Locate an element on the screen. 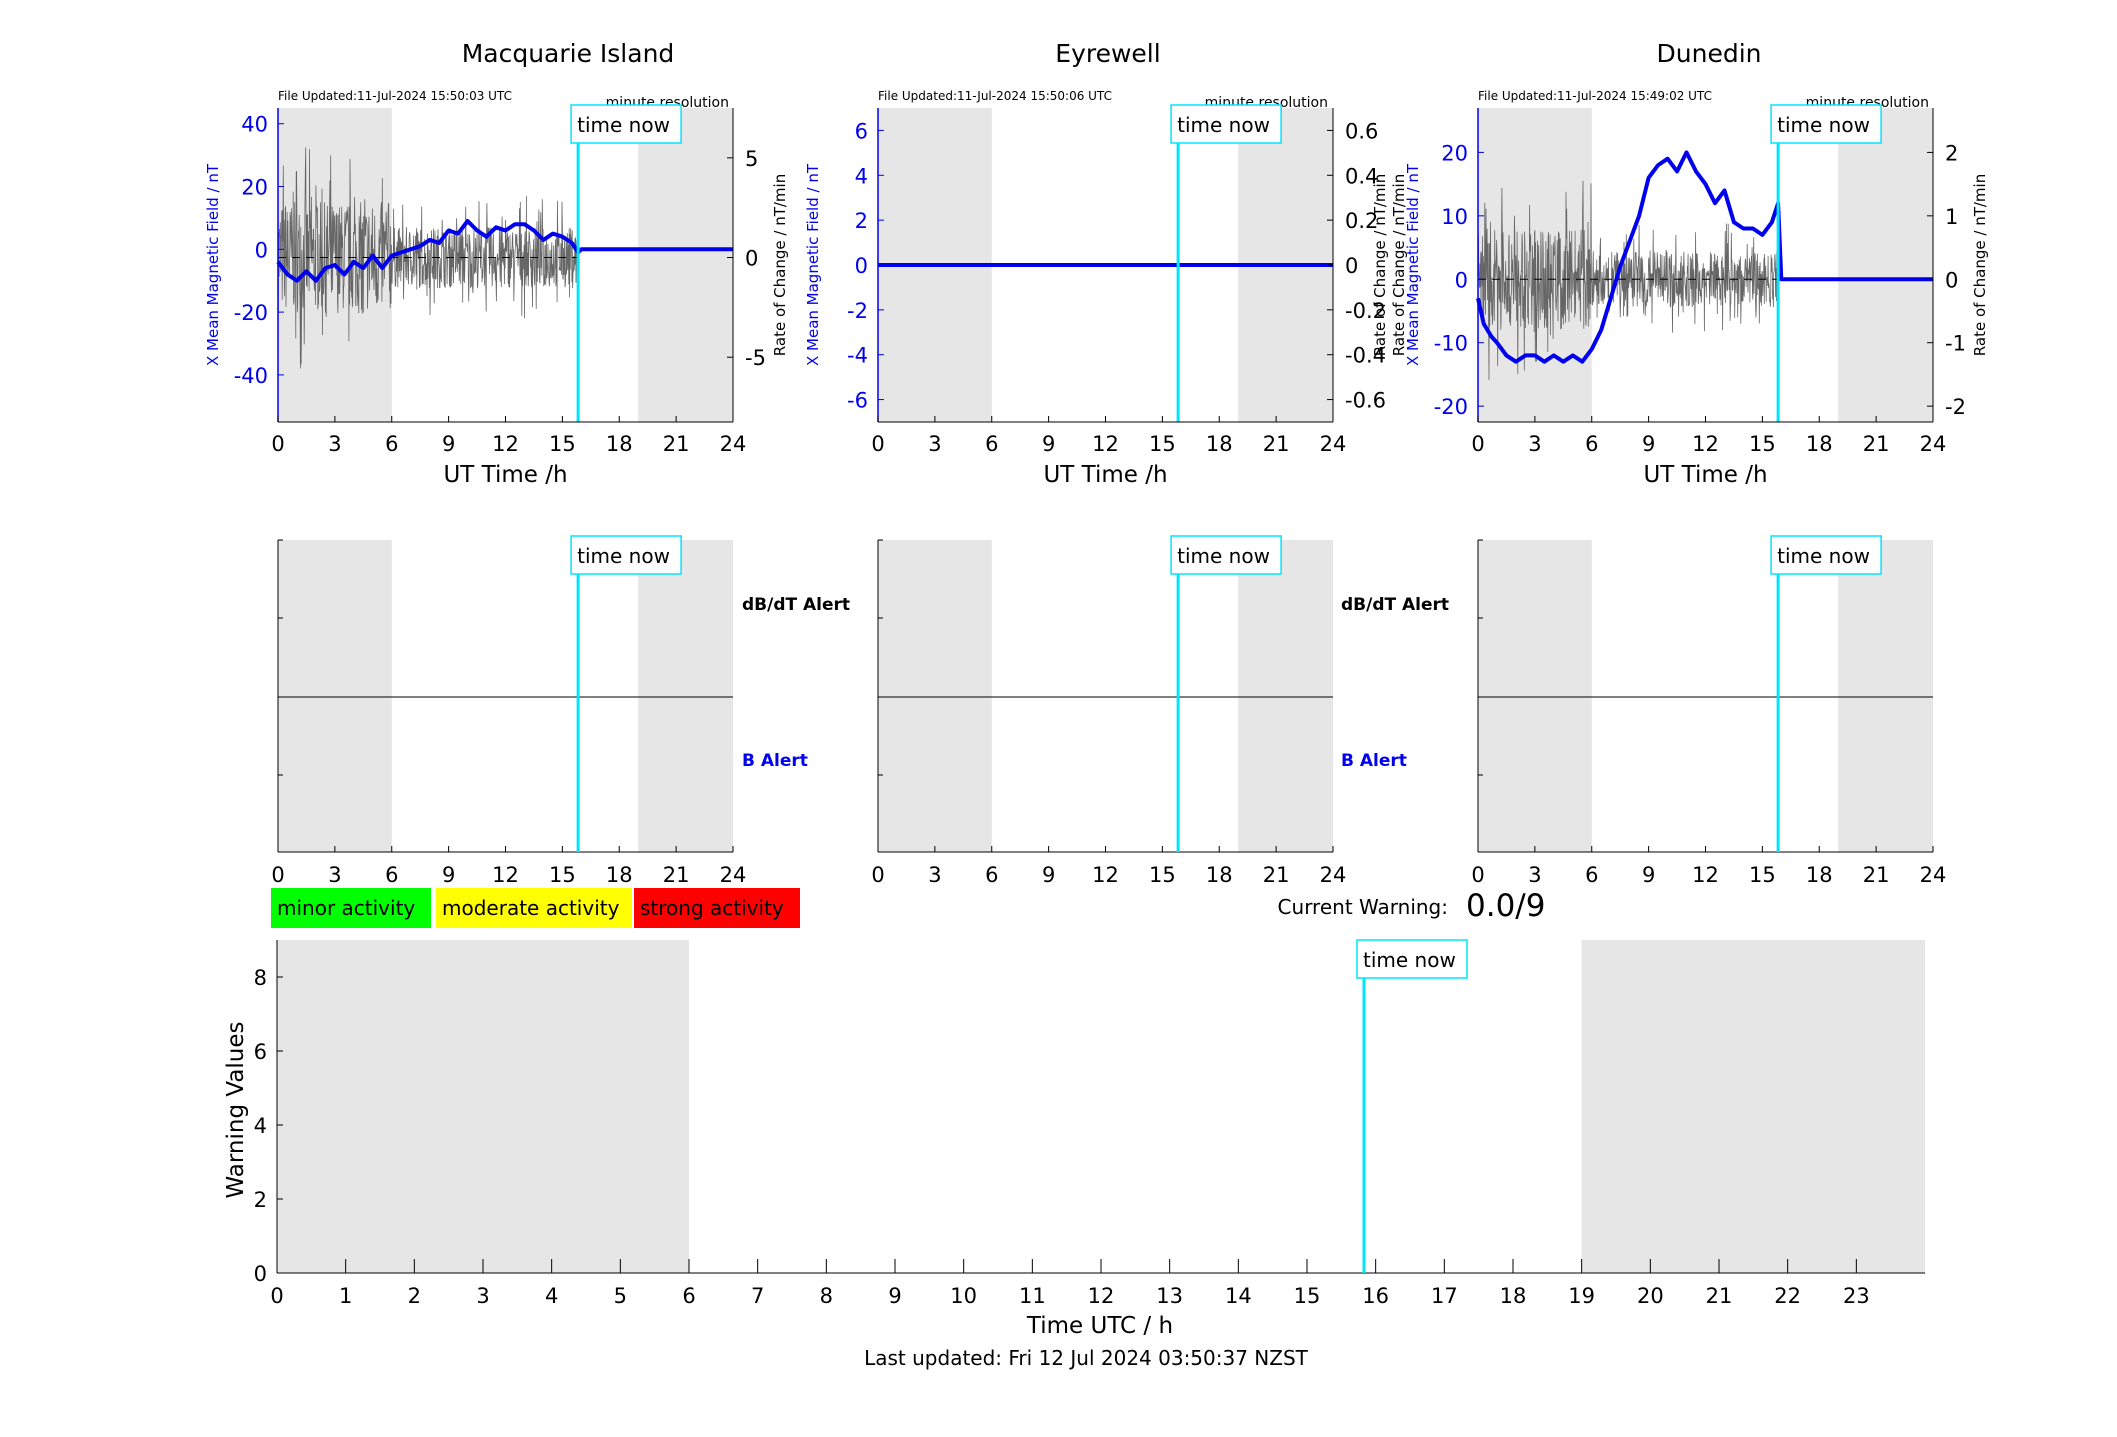  warning-x-tick-label: 3 is located at coordinates (482, 1296).